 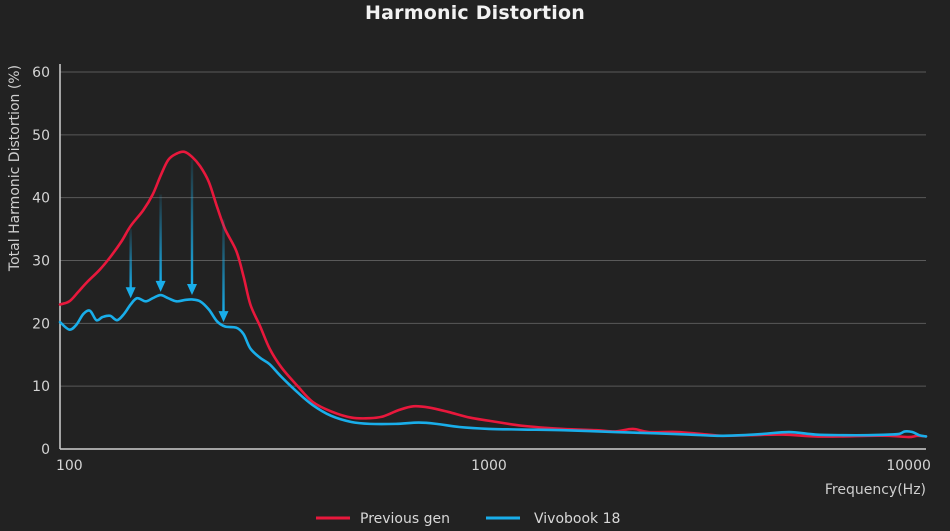 What do you see at coordinates (405, 519) in the screenshot?
I see `legend-label: Previous gen` at bounding box center [405, 519].